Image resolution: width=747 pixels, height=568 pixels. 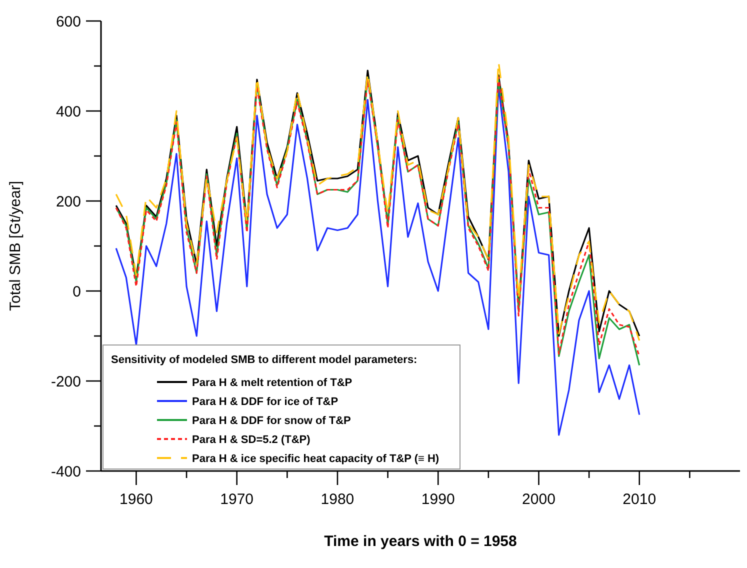 I want to click on y-tick-label: 600, so click(x=68, y=21).